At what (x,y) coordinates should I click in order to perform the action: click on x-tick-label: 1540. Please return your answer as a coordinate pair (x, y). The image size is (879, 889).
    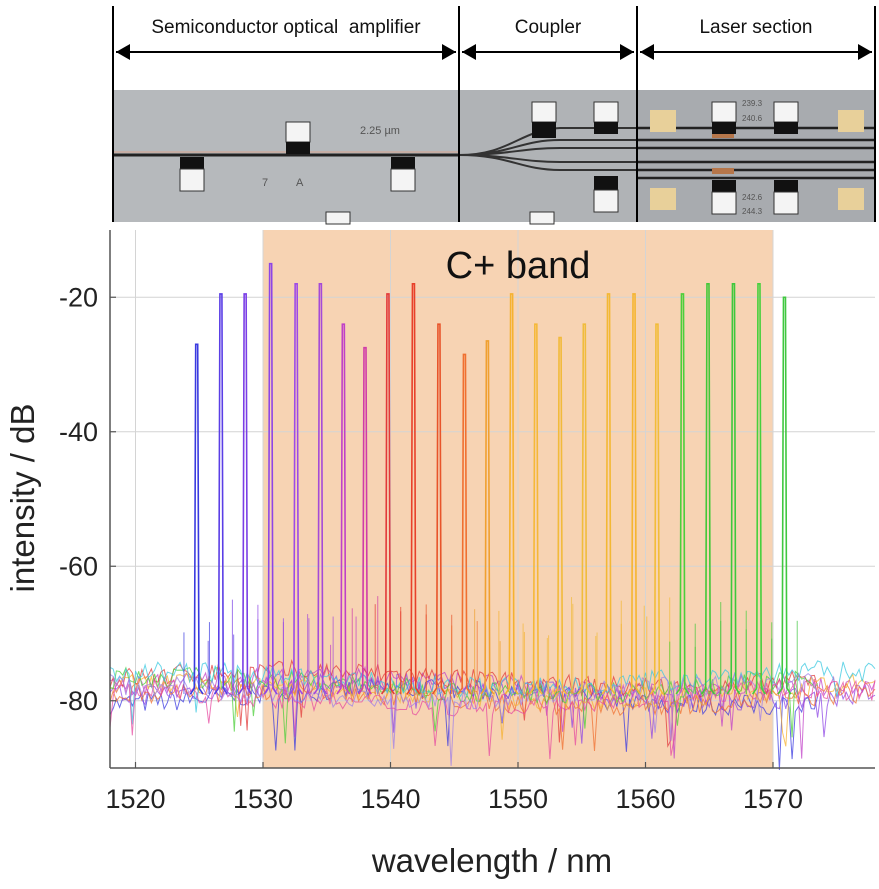
    Looking at the image, I should click on (390, 799).